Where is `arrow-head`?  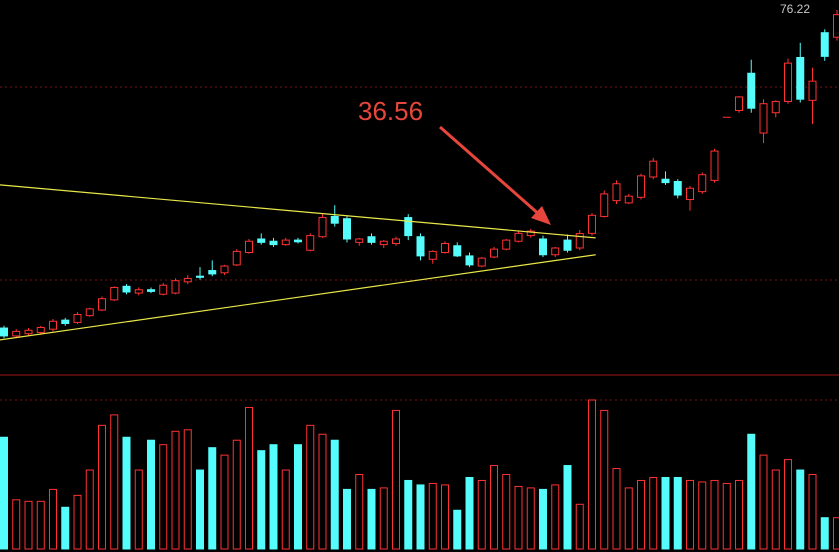 arrow-head is located at coordinates (541, 215).